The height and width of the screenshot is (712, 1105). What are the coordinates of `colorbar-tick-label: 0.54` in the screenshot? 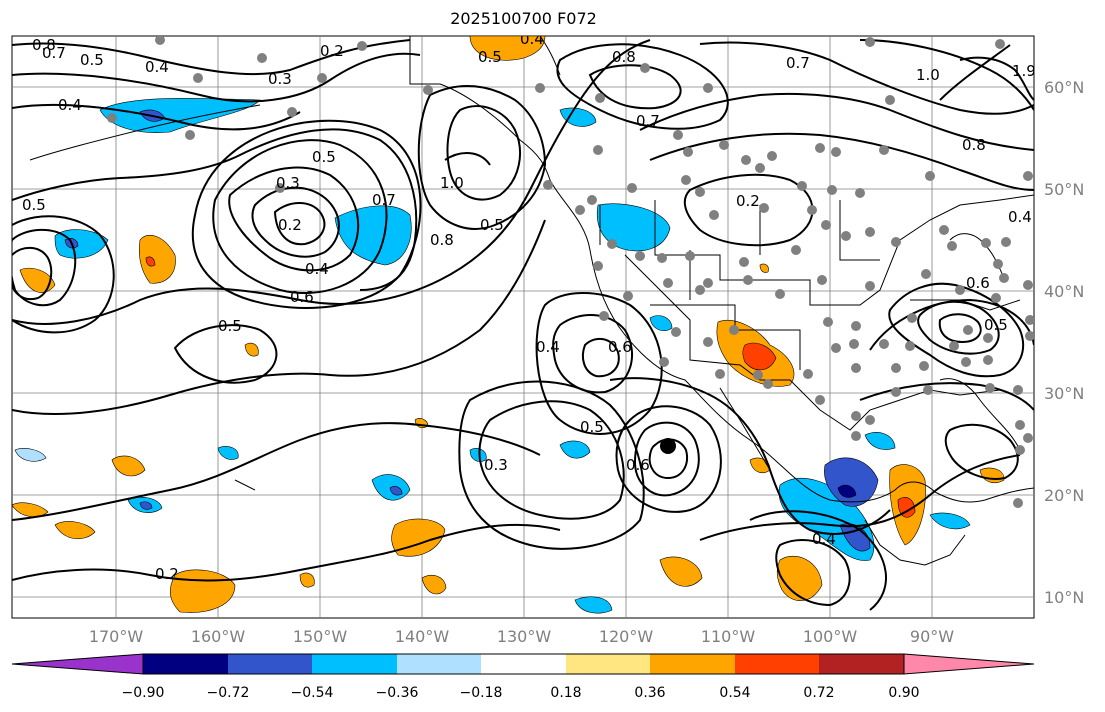 It's located at (734, 693).